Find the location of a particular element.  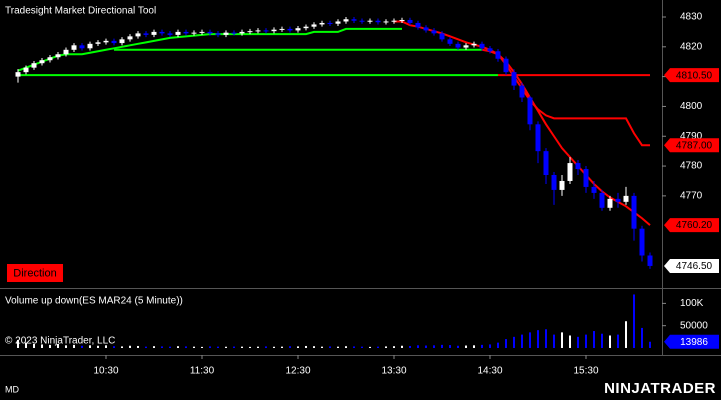

y-tick-label: 4800 is located at coordinates (691, 106).